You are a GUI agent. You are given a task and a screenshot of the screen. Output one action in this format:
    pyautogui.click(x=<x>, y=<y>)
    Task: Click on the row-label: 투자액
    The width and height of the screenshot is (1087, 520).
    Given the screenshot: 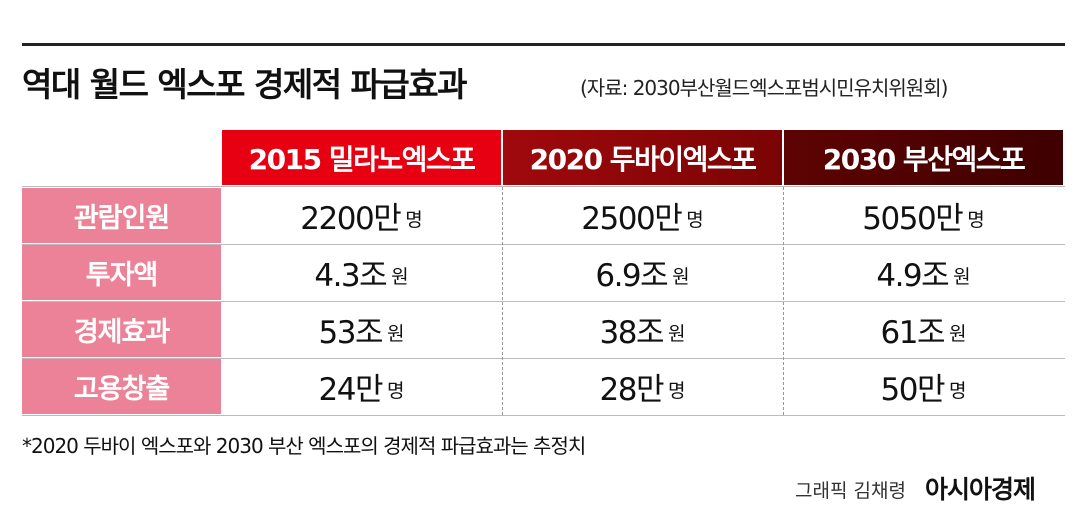 What is the action you would take?
    pyautogui.click(x=121, y=272)
    